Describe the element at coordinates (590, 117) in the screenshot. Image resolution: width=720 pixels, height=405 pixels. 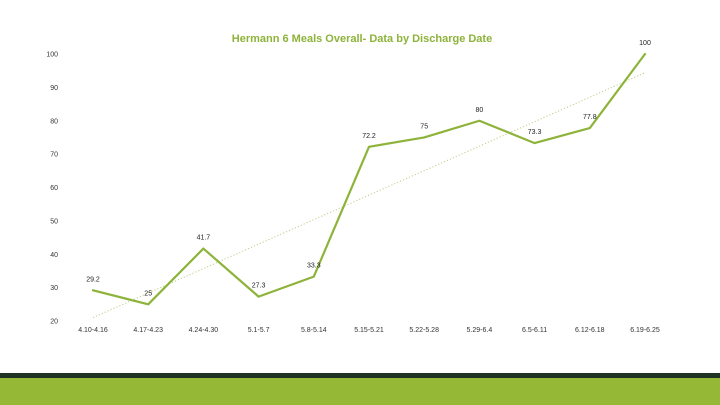
I see `data-label: 77.8` at that location.